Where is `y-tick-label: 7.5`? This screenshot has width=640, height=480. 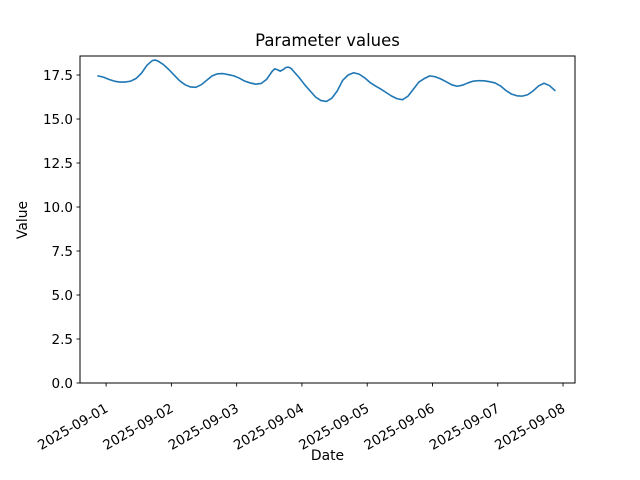 y-tick-label: 7.5 is located at coordinates (62, 252).